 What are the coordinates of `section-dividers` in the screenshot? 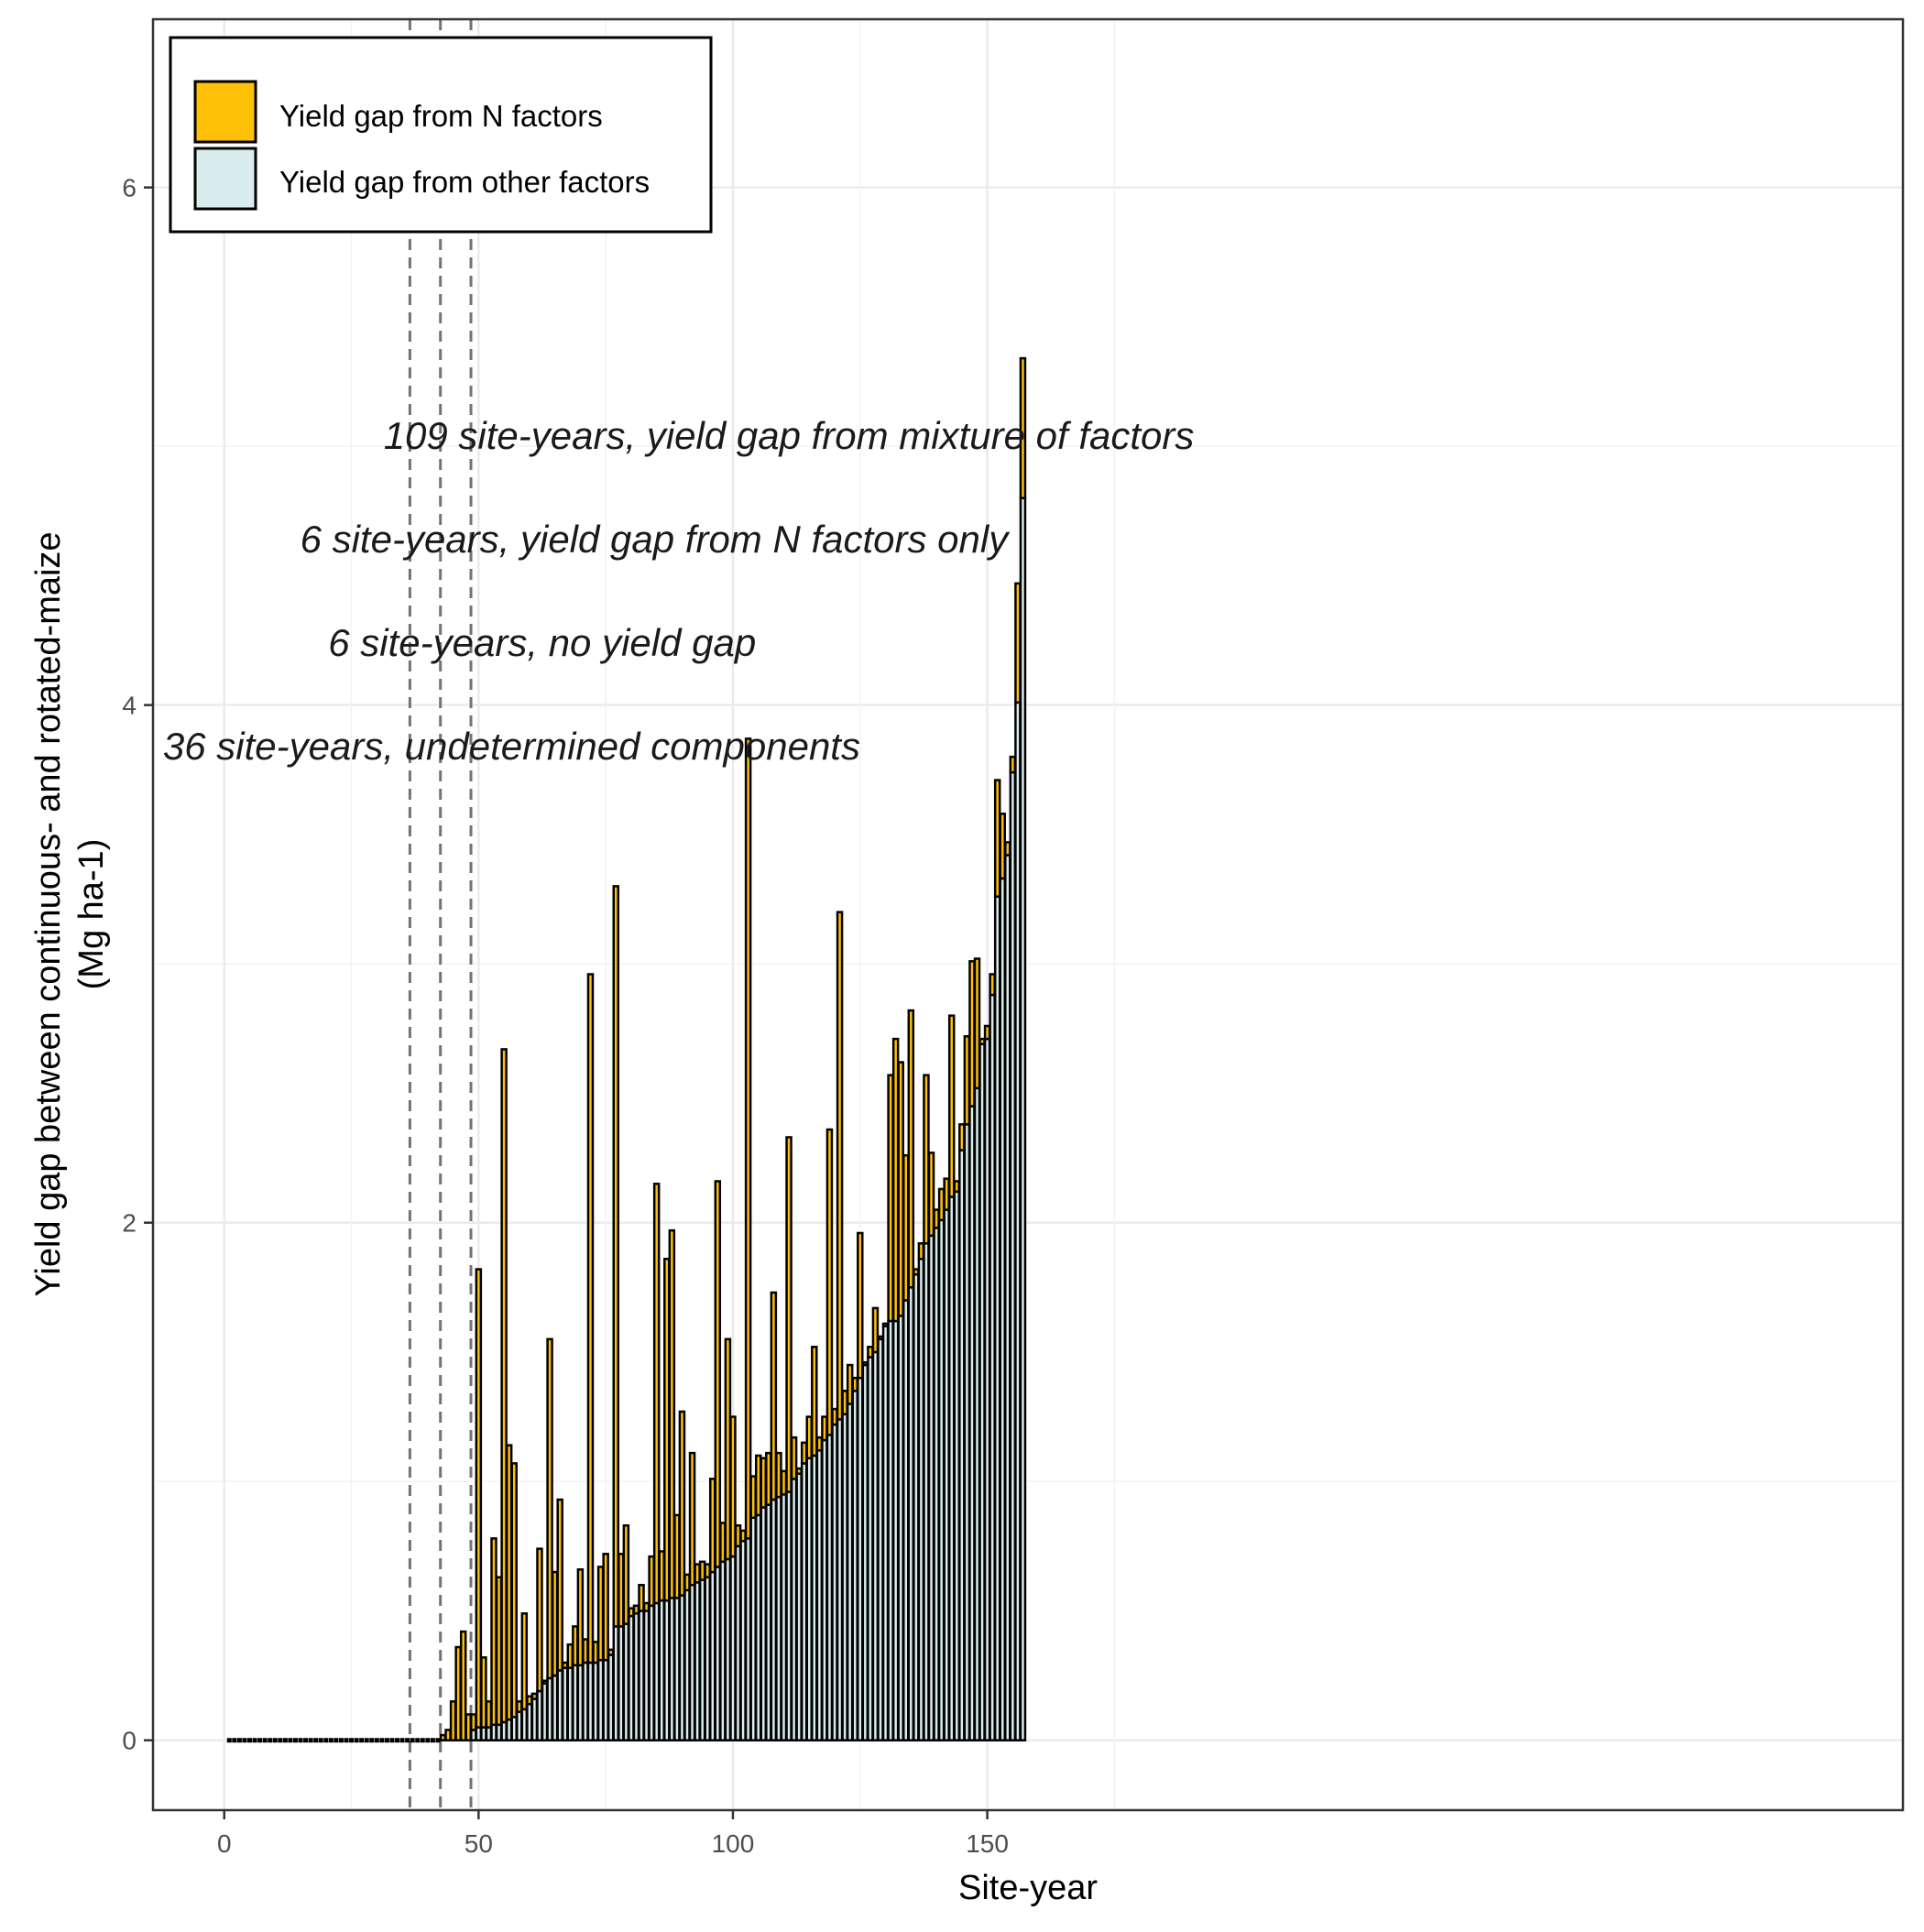 It's located at (441, 915).